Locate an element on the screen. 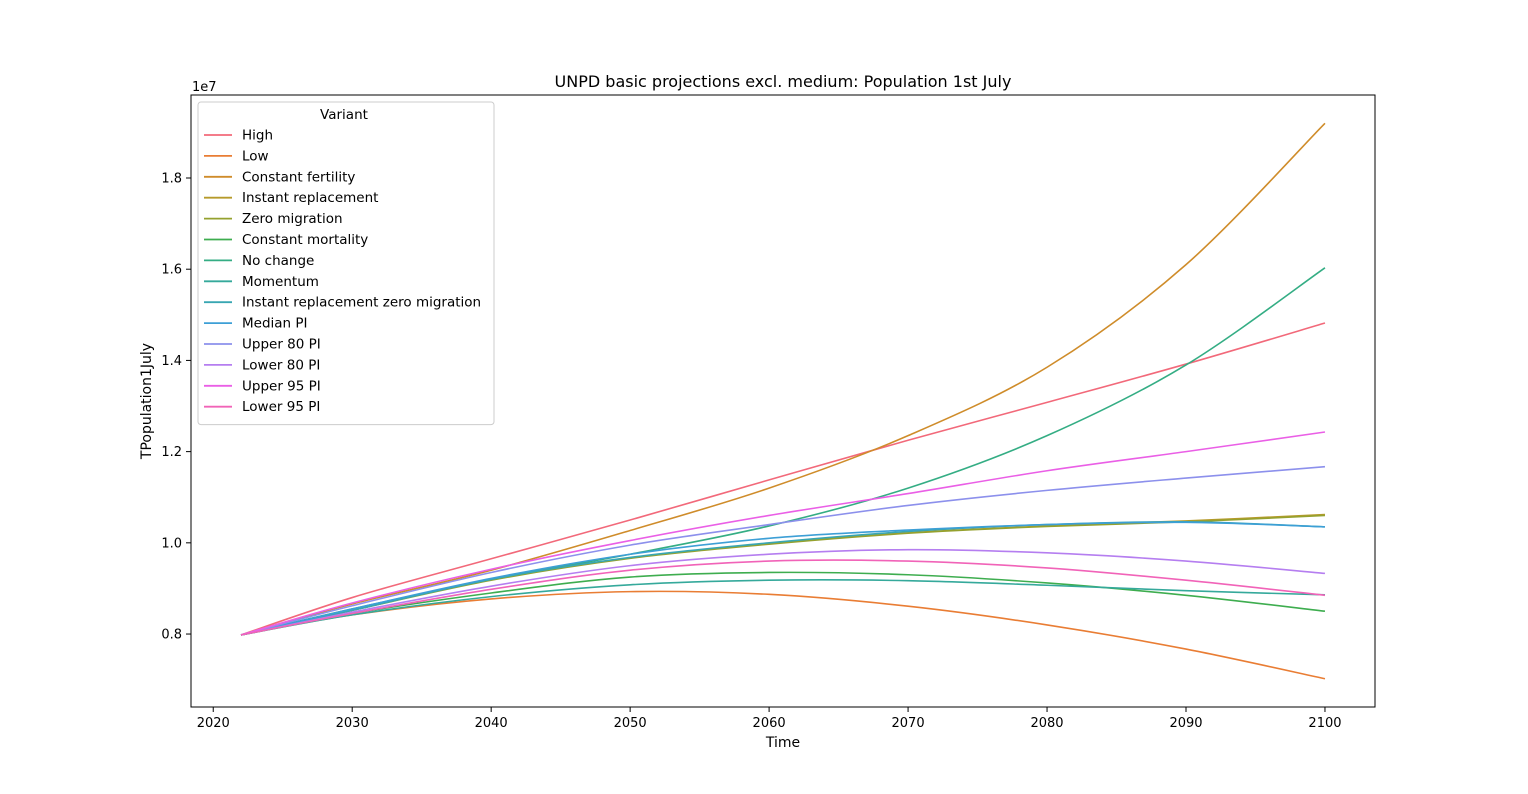 The width and height of the screenshot is (1528, 794). series-line-instant-replacement is located at coordinates (783, 574).